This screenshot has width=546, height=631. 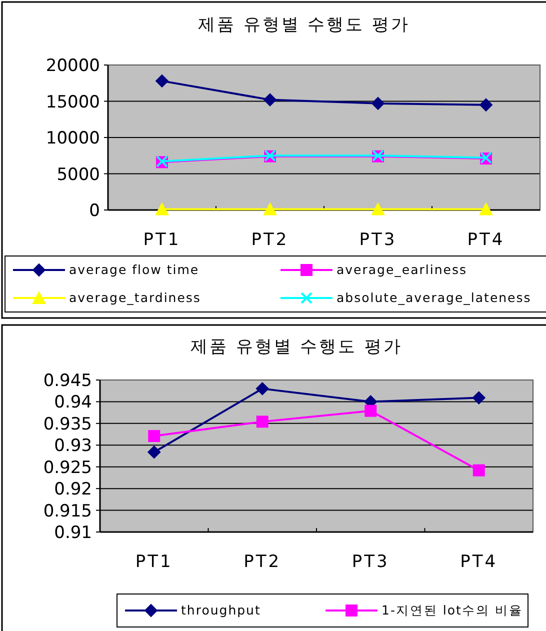 What do you see at coordinates (73, 102) in the screenshot?
I see `y-tick-label: 15000` at bounding box center [73, 102].